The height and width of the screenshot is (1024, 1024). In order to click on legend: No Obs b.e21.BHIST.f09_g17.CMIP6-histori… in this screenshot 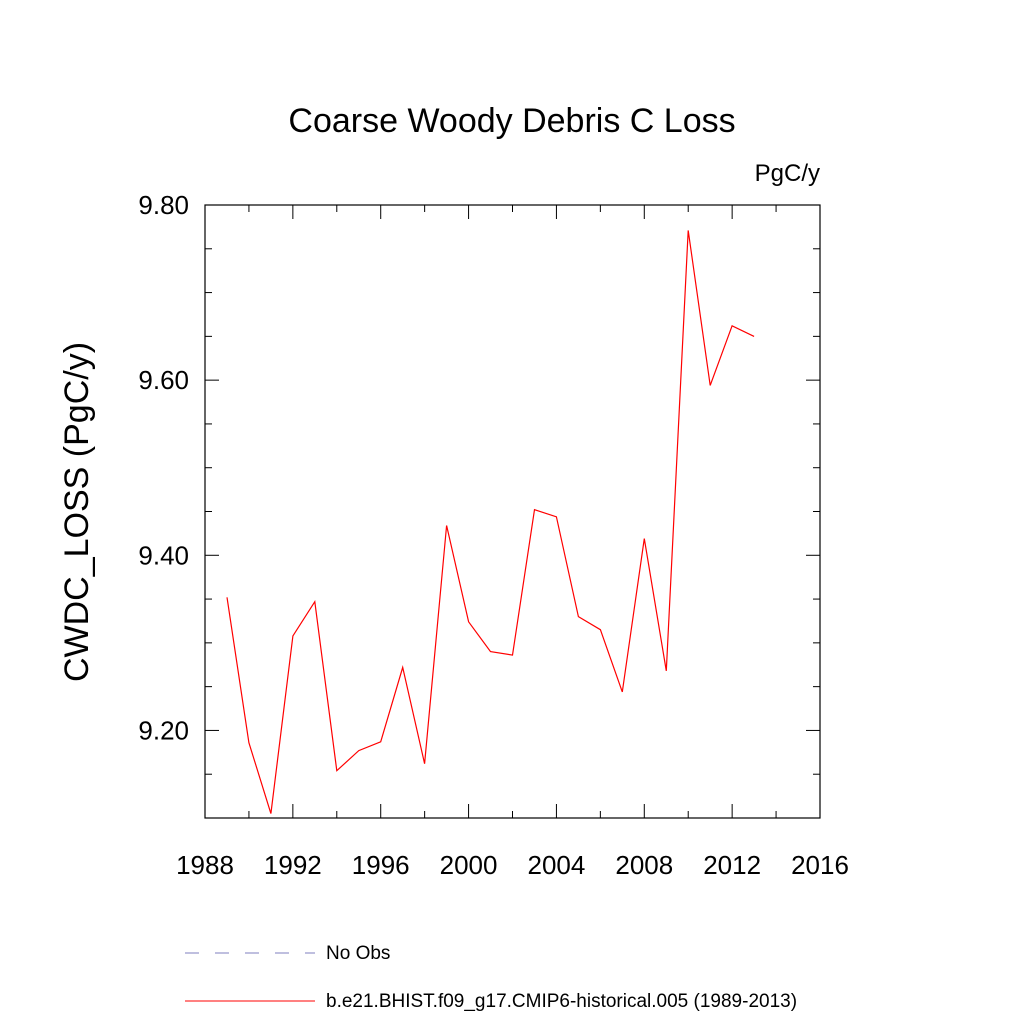, I will do `click(491, 977)`.